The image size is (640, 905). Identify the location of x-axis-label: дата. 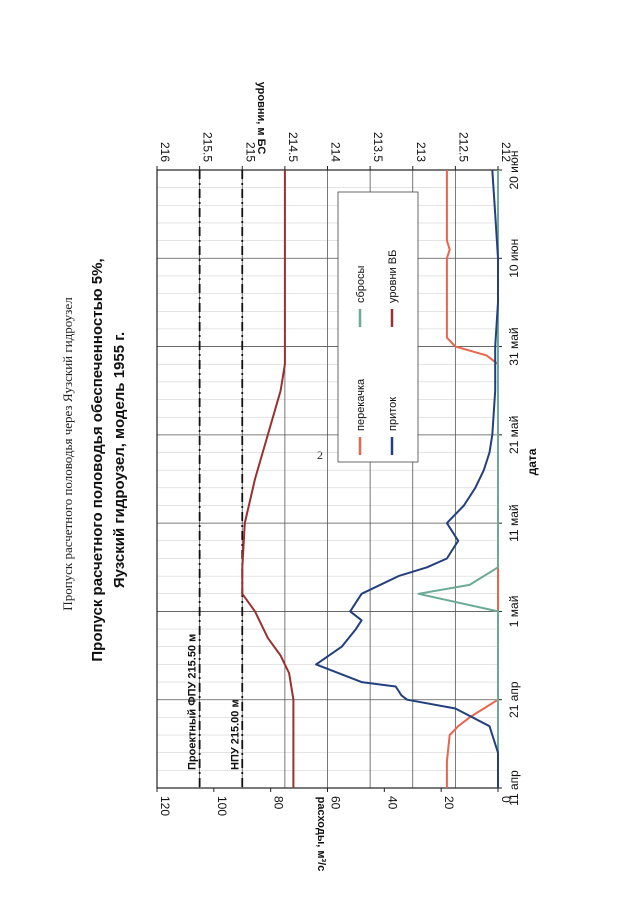
(532, 461).